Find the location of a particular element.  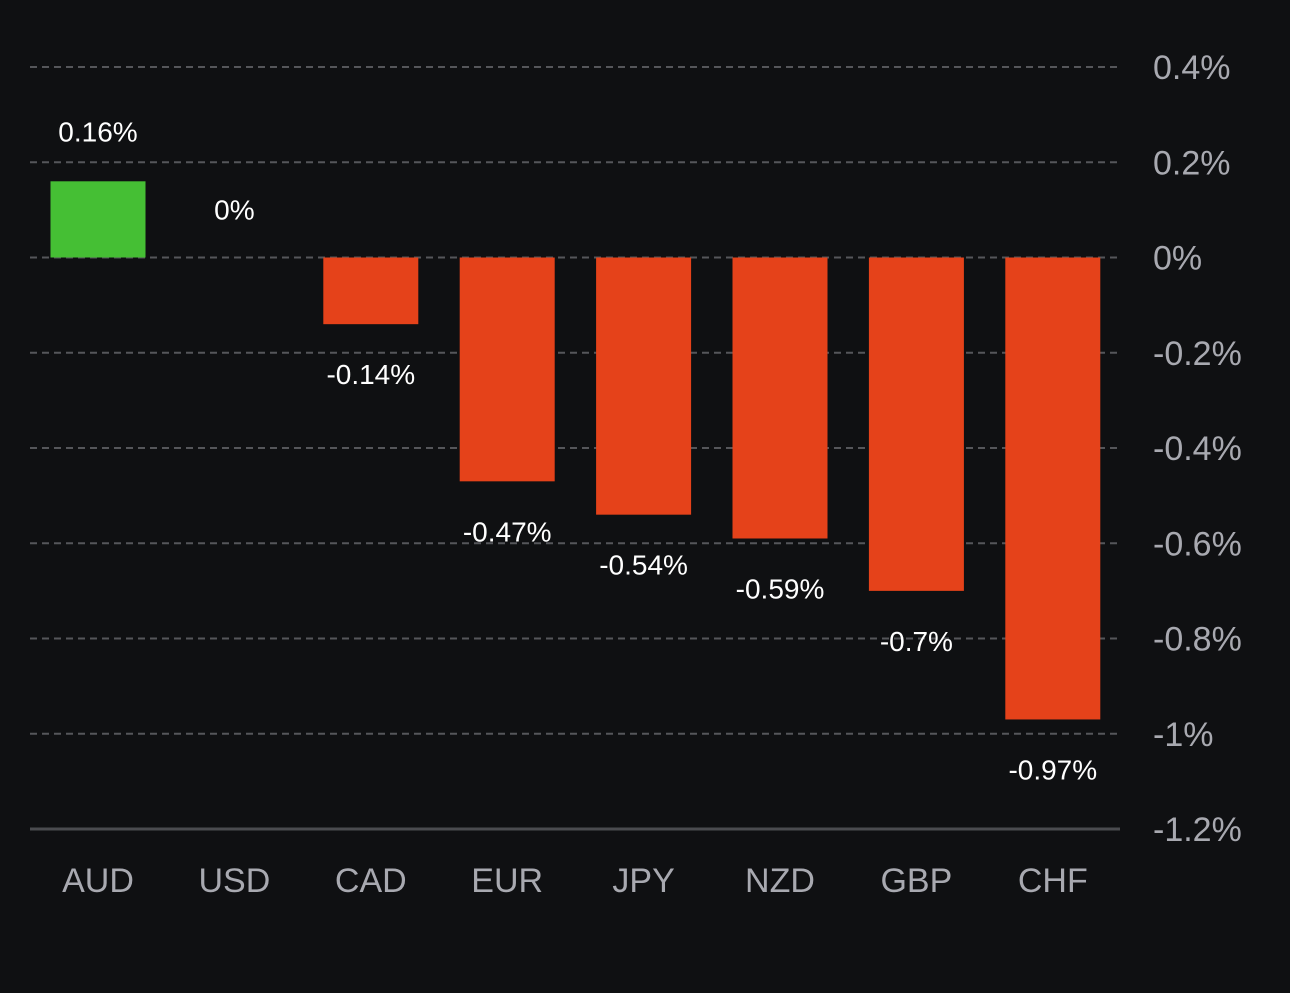

y-axis-ticks: 0.4% 0.2% 0% -0.2% -0.4% -0.6% -0.8% -1% -1.2% is located at coordinates (1197, 449).